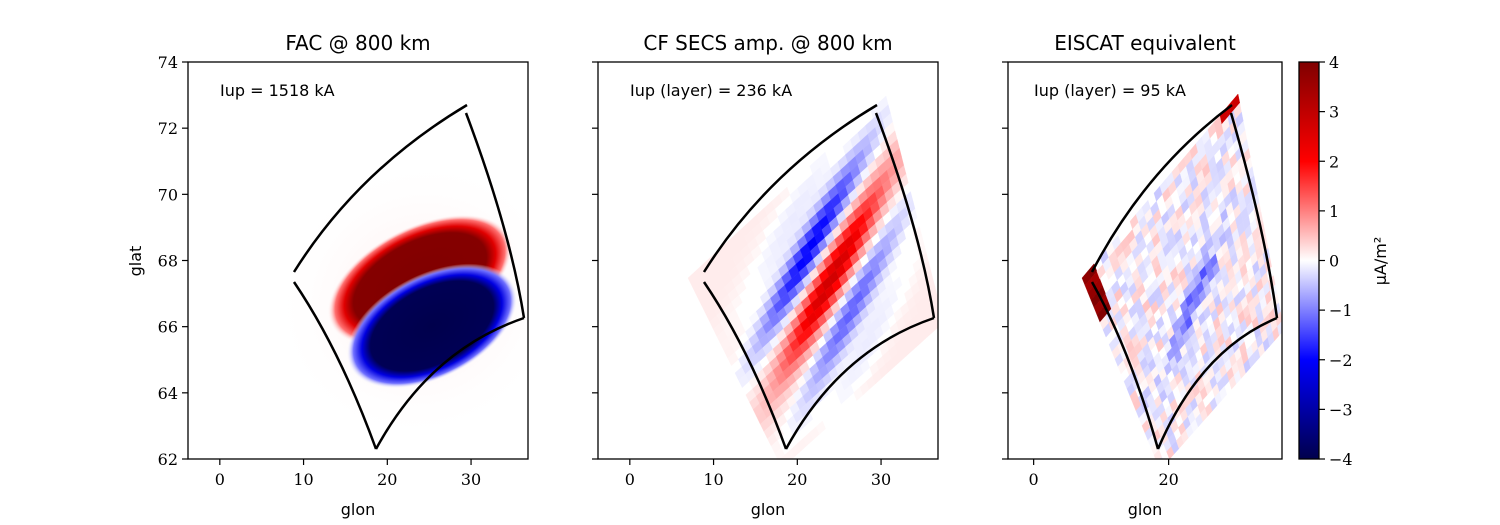 Image resolution: width=1500 pixels, height=525 pixels. I want to click on y-tick-label: 68, so click(168, 261).